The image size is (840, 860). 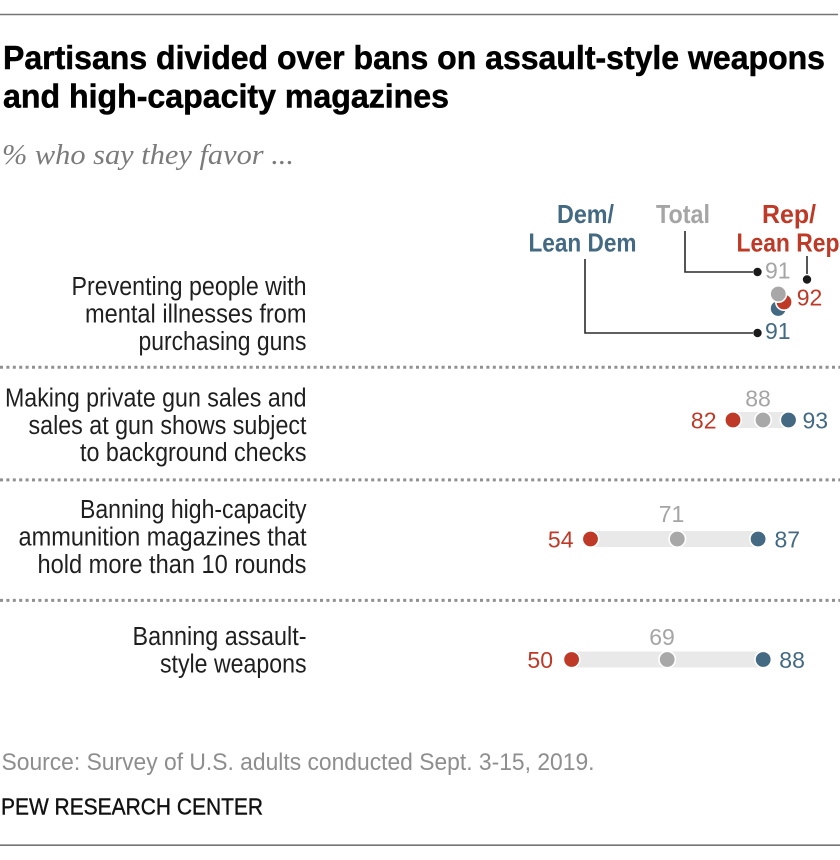 What do you see at coordinates (789, 214) in the screenshot?
I see `svg-text: Rep/` at bounding box center [789, 214].